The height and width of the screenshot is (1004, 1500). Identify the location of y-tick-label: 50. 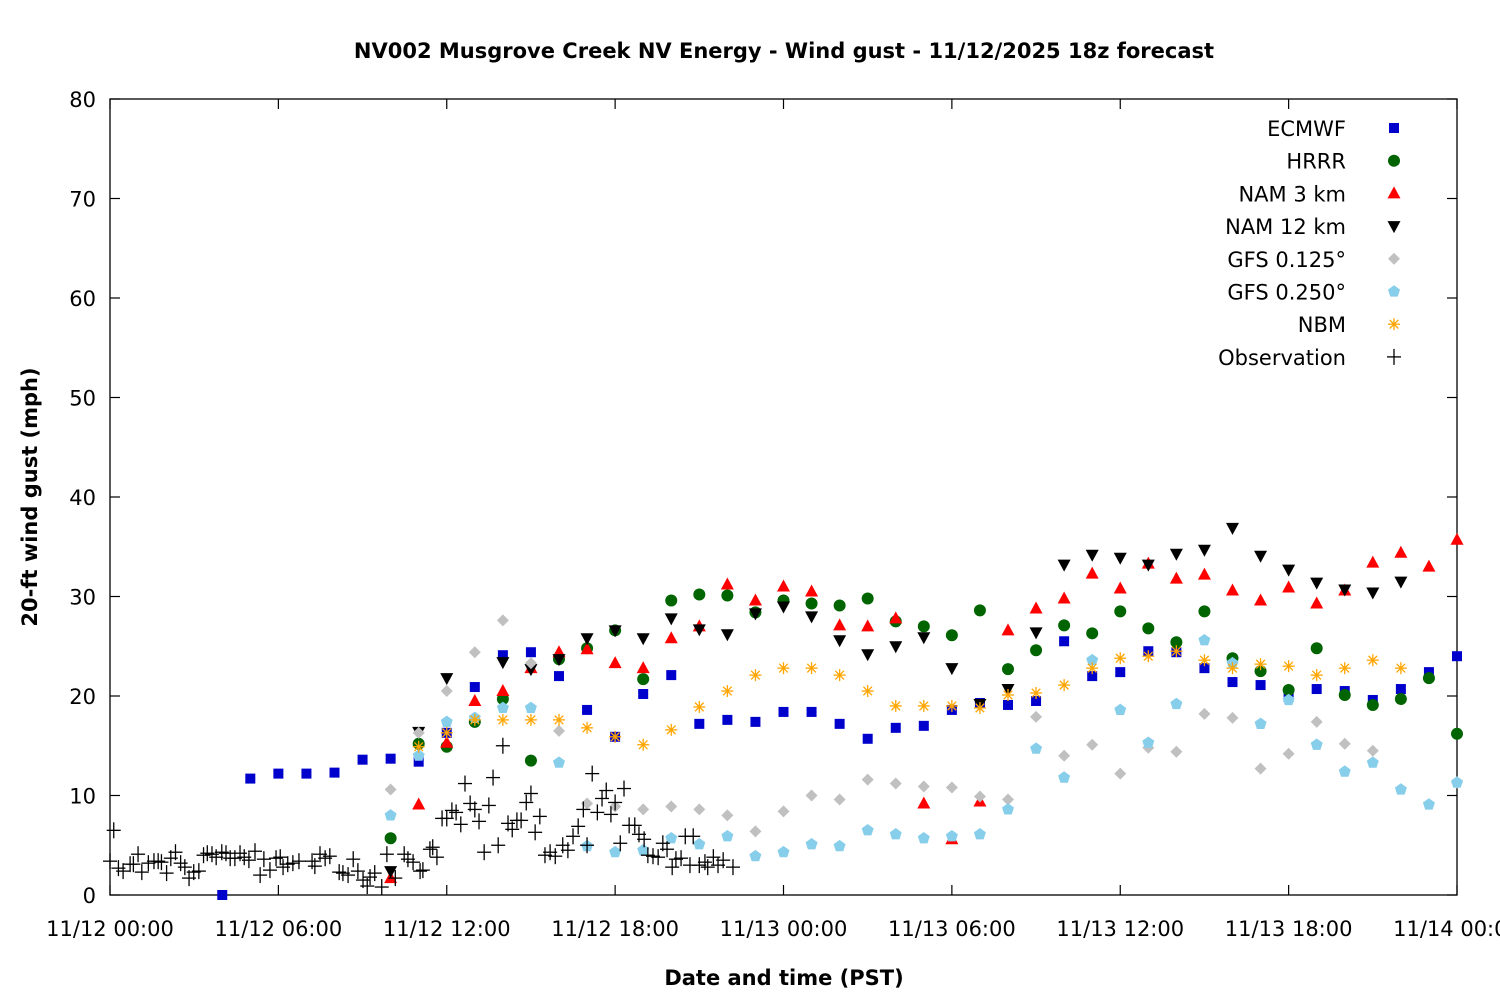
(82, 399).